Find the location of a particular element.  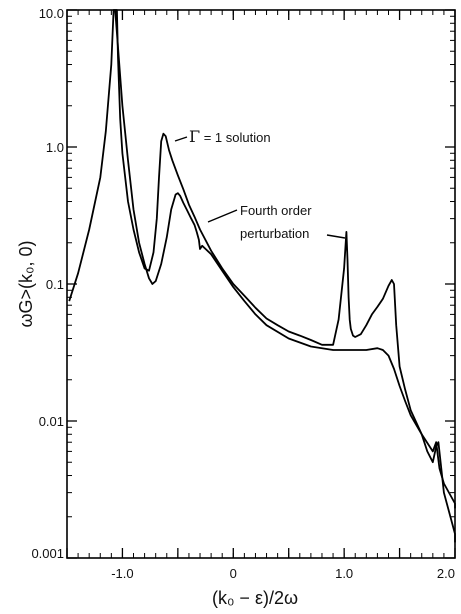

x-axis-label: (k₀ − ε)/2ω is located at coordinates (255, 598).